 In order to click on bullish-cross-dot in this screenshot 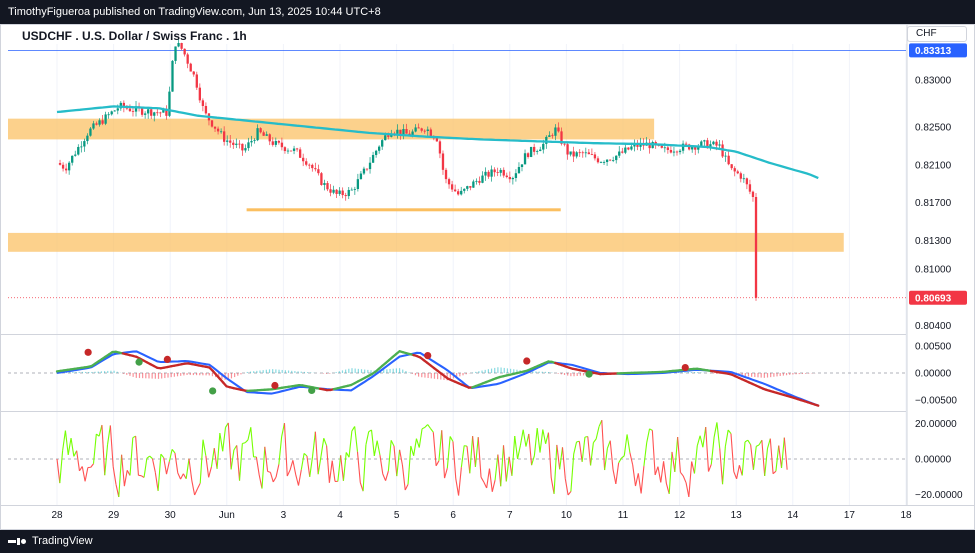, I will do `click(139, 362)`.